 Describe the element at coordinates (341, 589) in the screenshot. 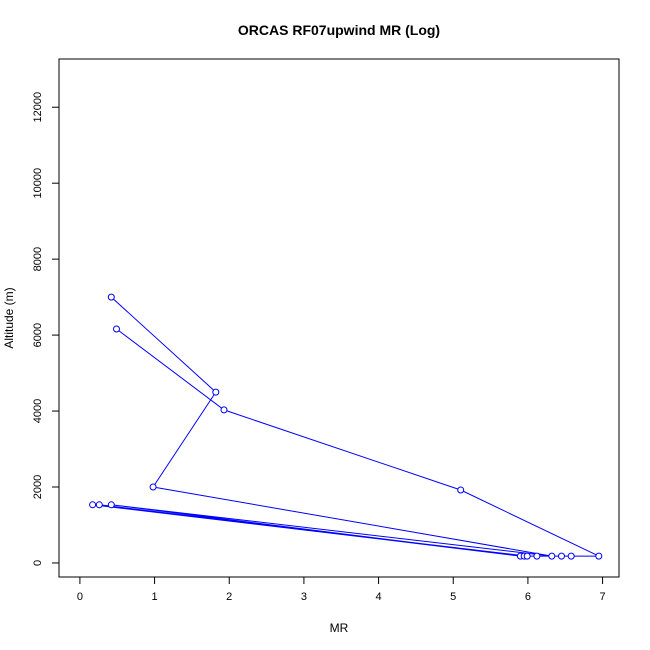

I see `x-axis: 0 1 2 3 4 5 6 7` at that location.